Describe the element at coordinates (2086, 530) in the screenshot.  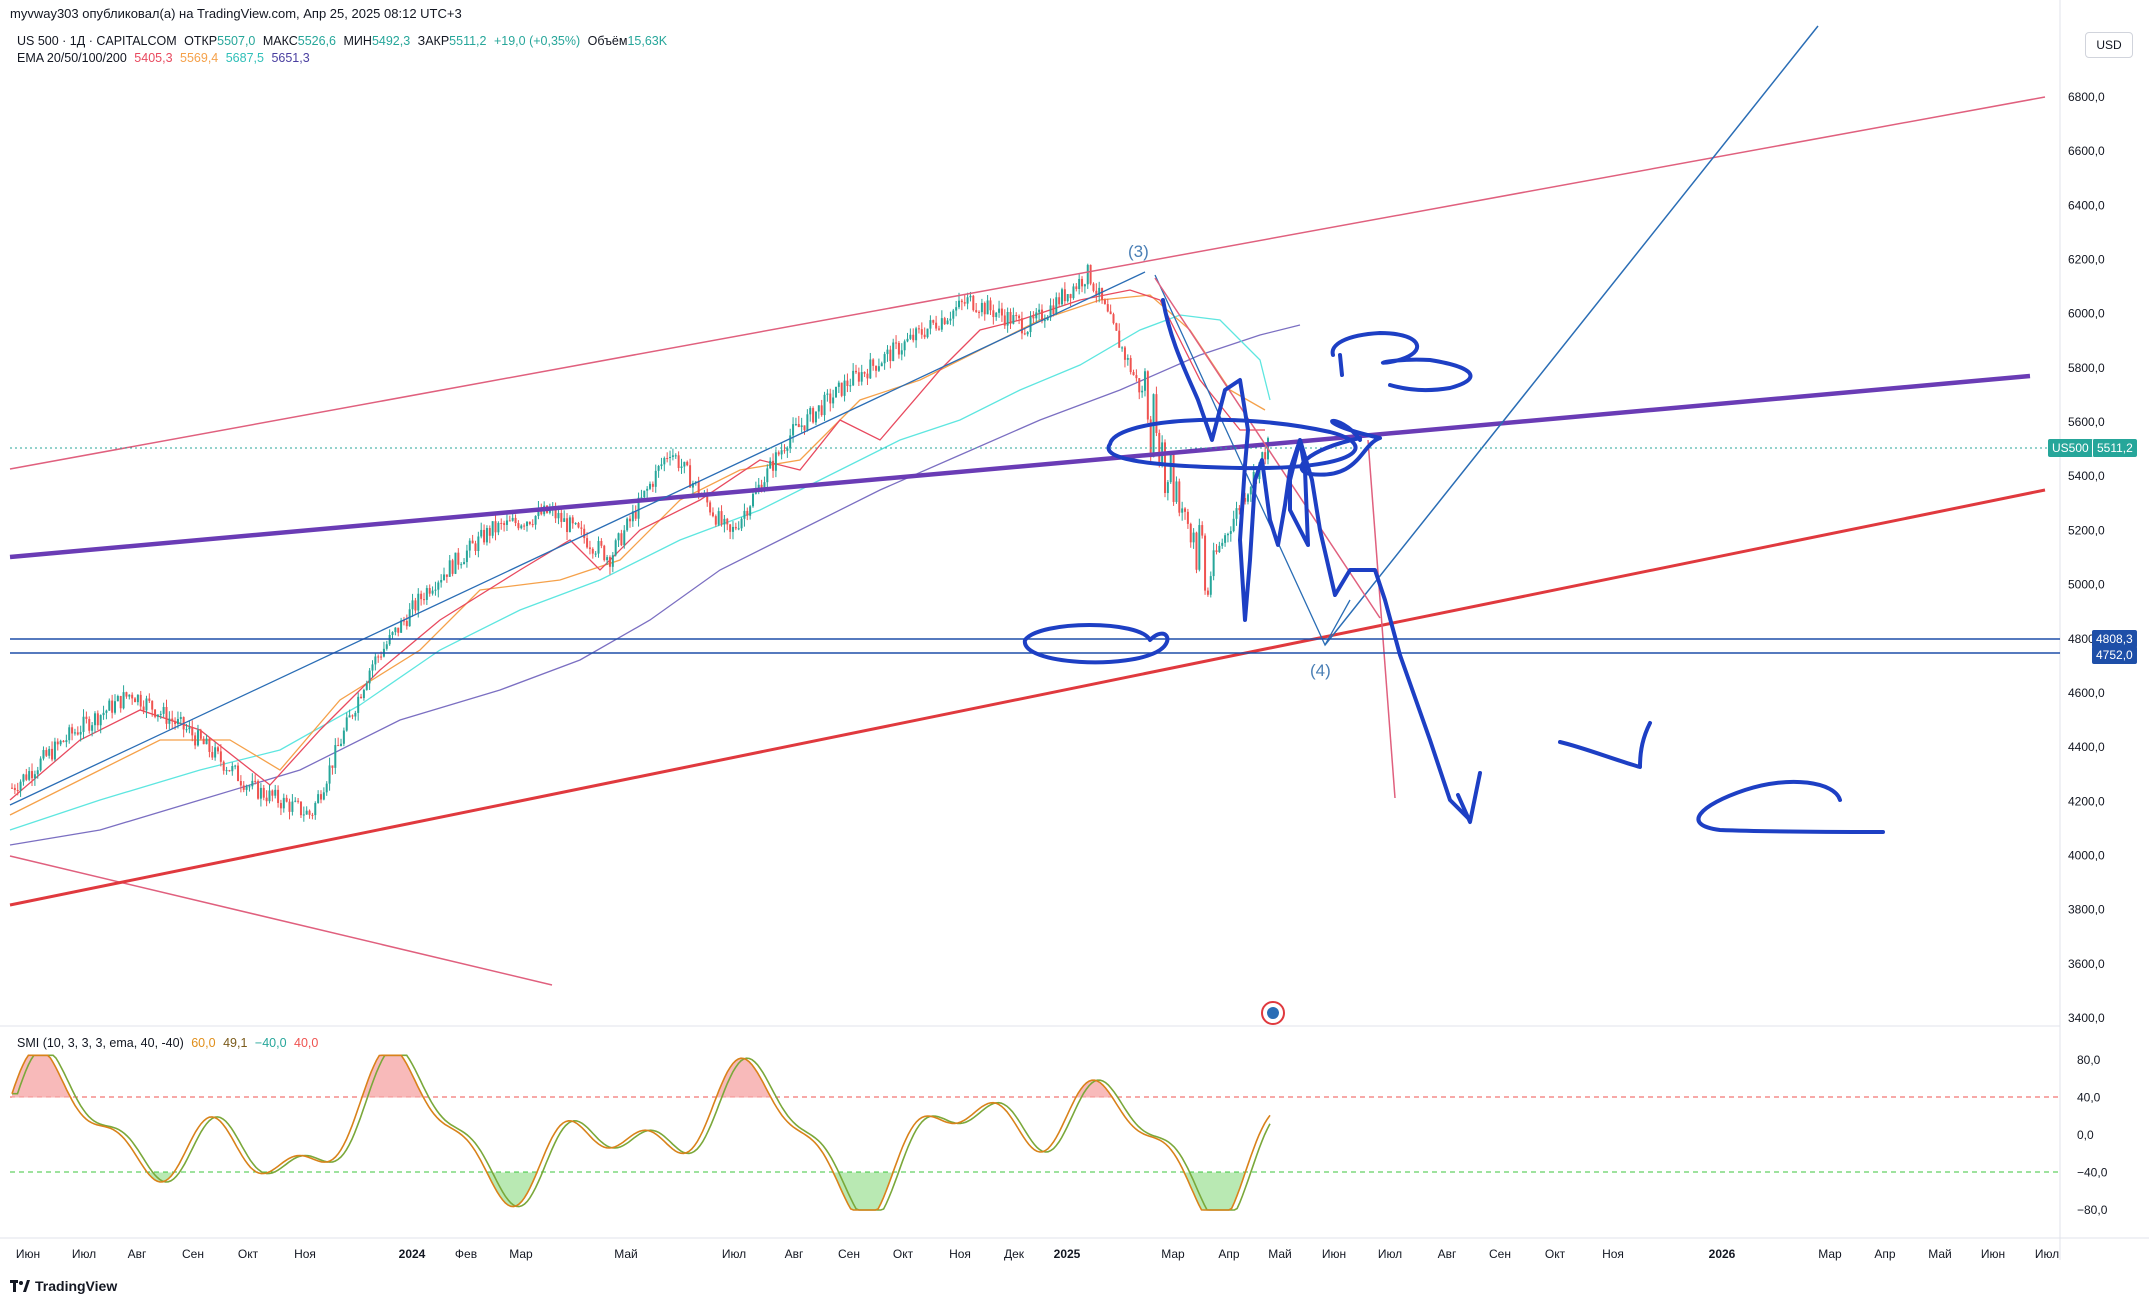
I see `price-tick-label: 5200,0` at that location.